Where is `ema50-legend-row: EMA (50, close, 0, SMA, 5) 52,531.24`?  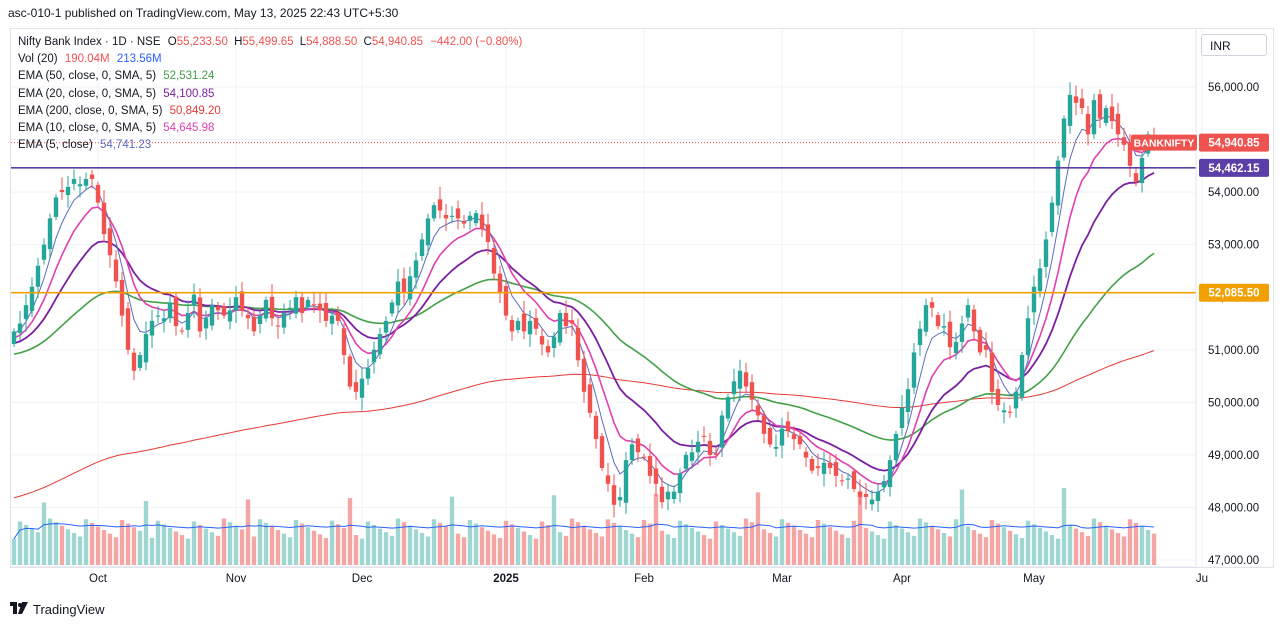
ema50-legend-row: EMA (50, close, 0, SMA, 5) 52,531.24 is located at coordinates (270, 76).